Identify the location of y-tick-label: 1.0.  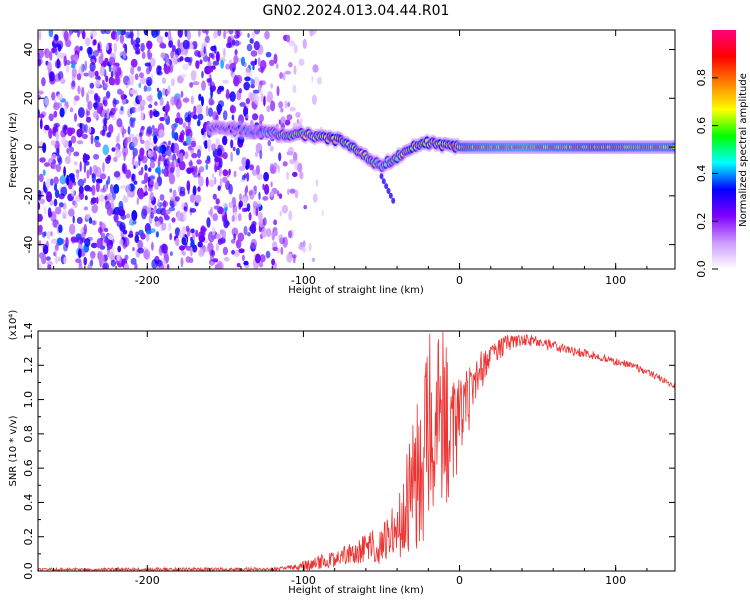
(28, 400).